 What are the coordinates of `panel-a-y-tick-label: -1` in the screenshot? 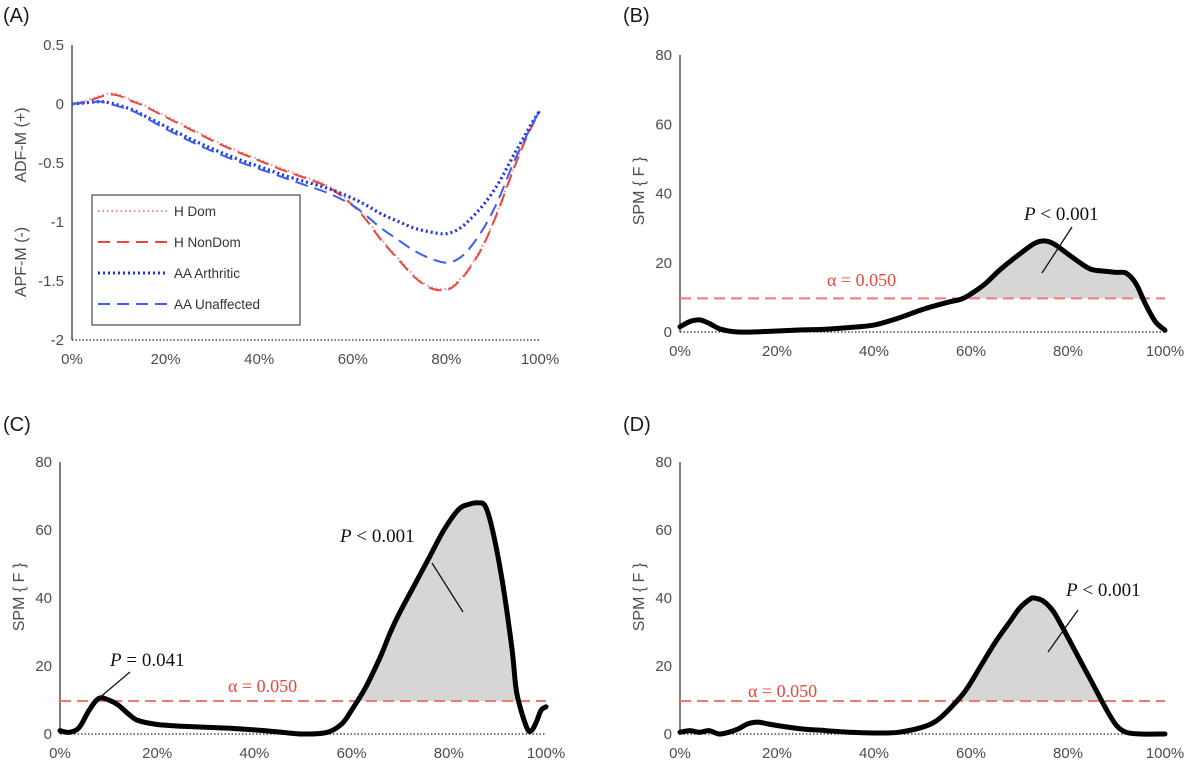 It's located at (57, 222).